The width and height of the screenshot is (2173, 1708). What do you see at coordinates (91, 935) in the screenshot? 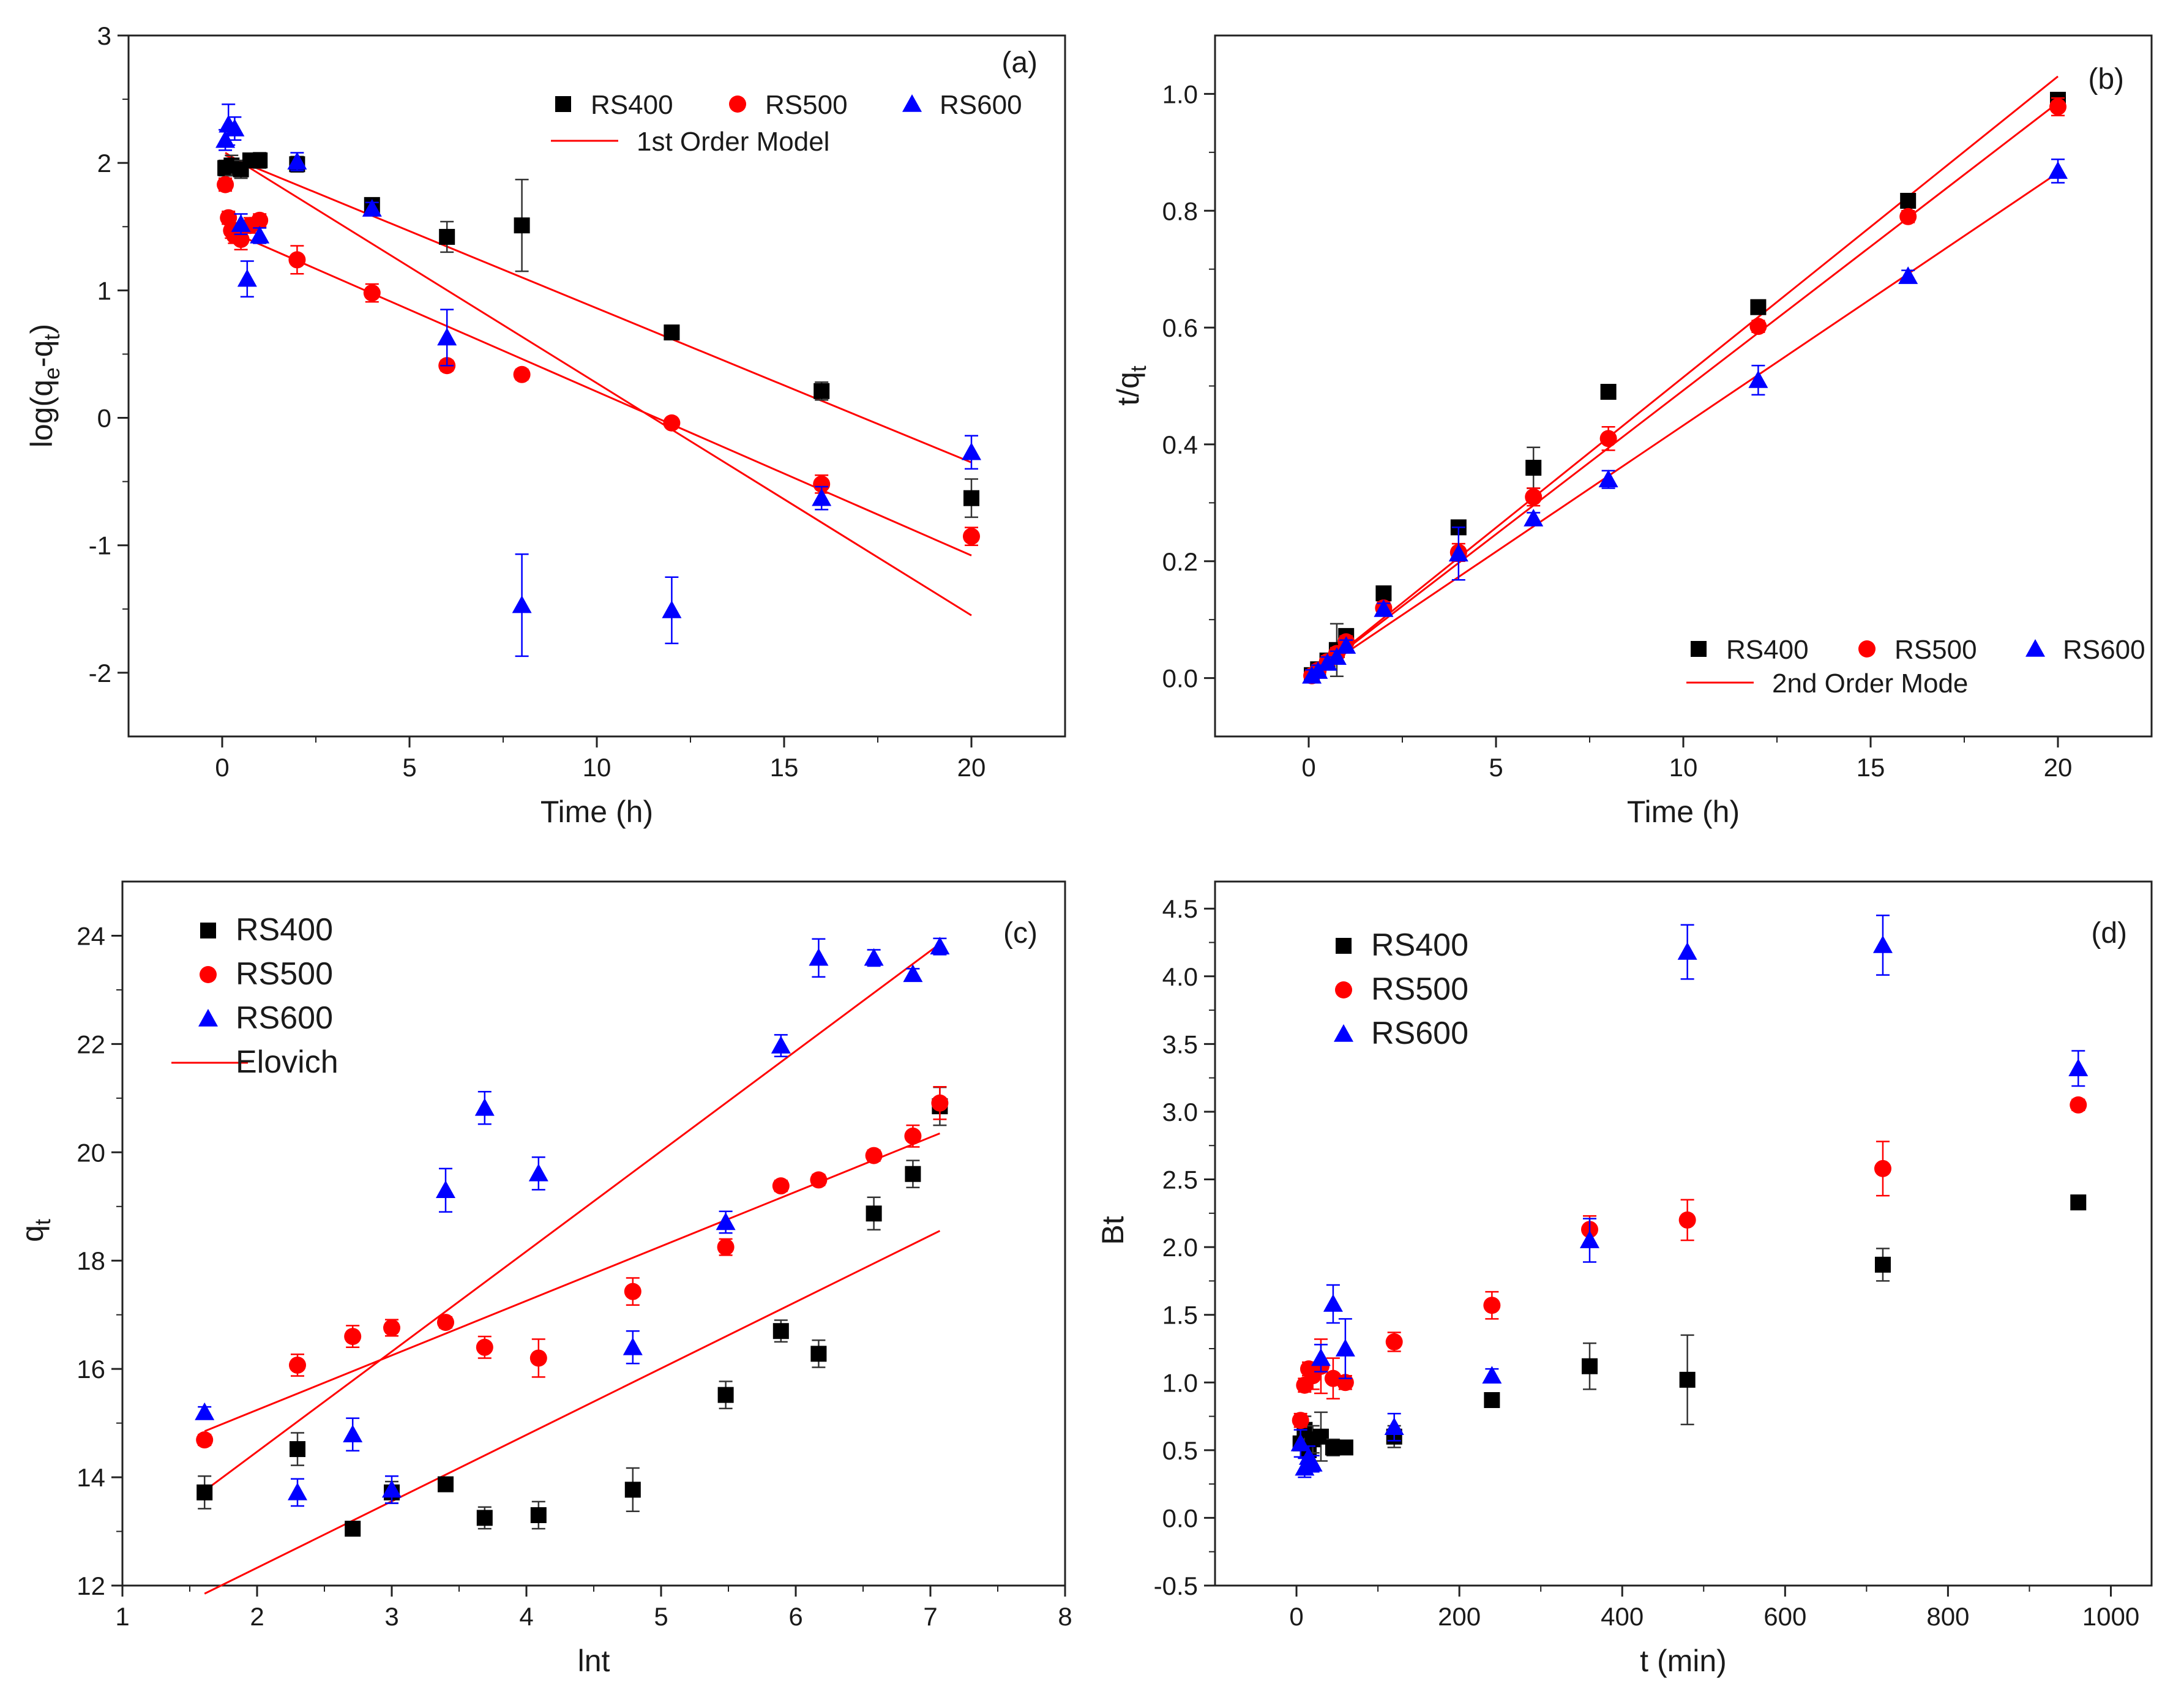
I see `y-tick-label: 24` at bounding box center [91, 935].